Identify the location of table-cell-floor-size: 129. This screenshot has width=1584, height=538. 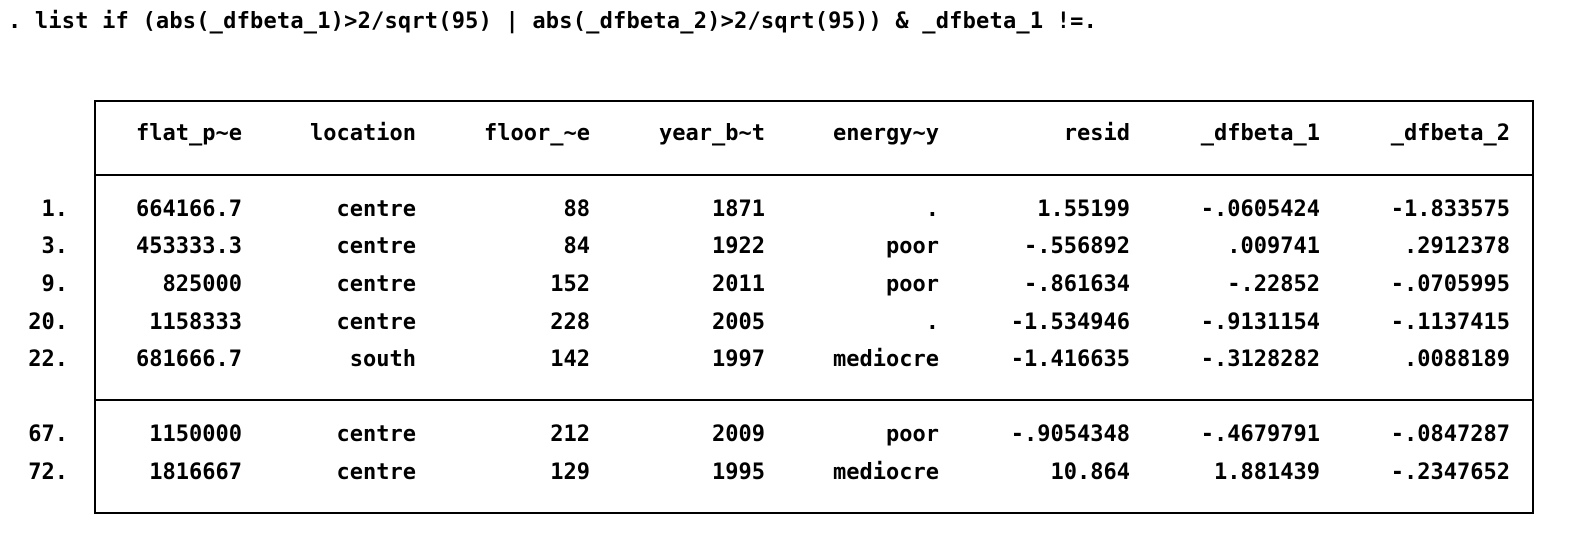
(570, 472).